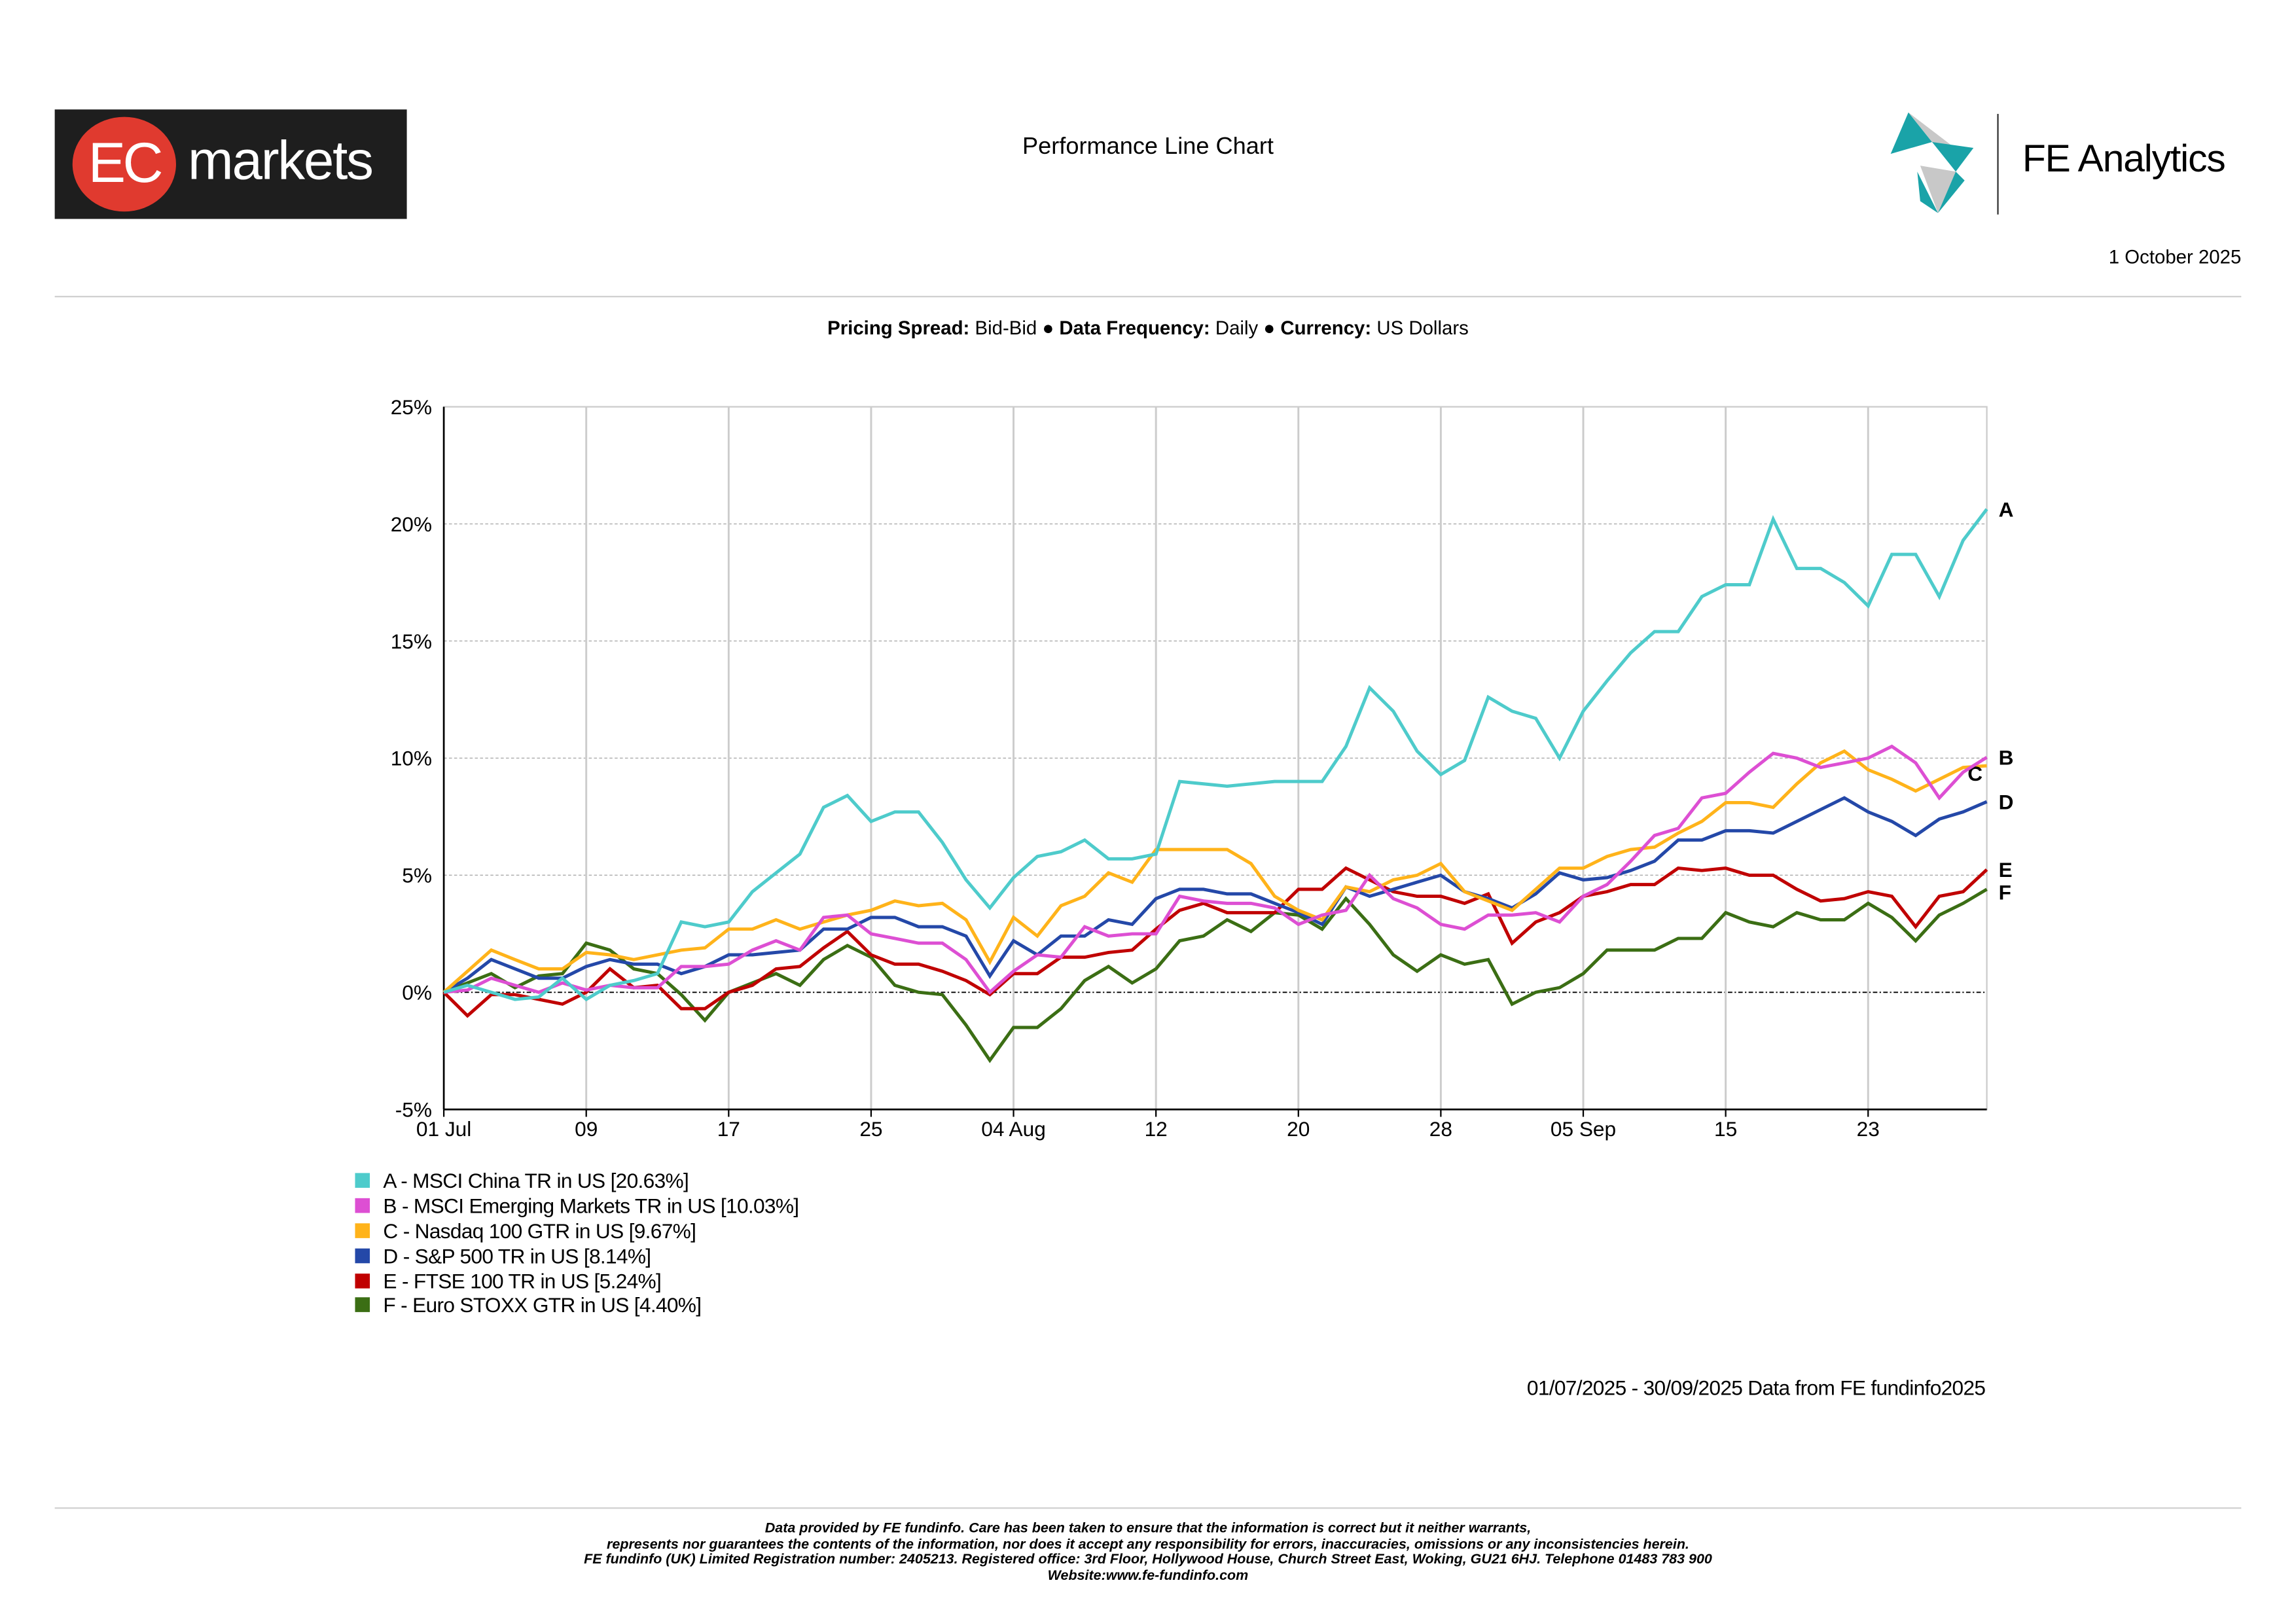 Image resolution: width=2296 pixels, height=1623 pixels. I want to click on series-line-d, so click(1215, 895).